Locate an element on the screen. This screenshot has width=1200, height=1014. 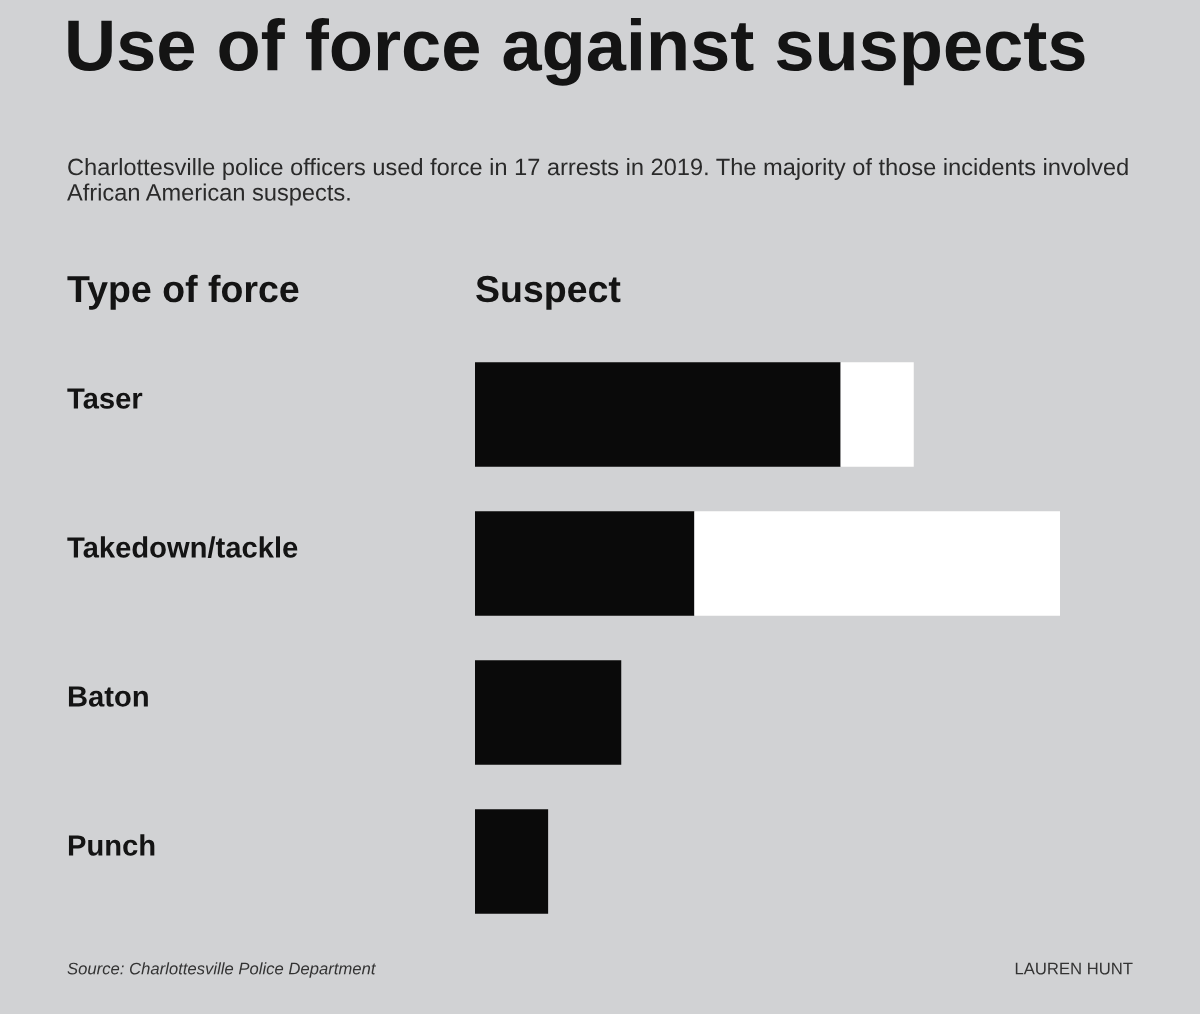
y-tick-label: Punch is located at coordinates (111, 845).